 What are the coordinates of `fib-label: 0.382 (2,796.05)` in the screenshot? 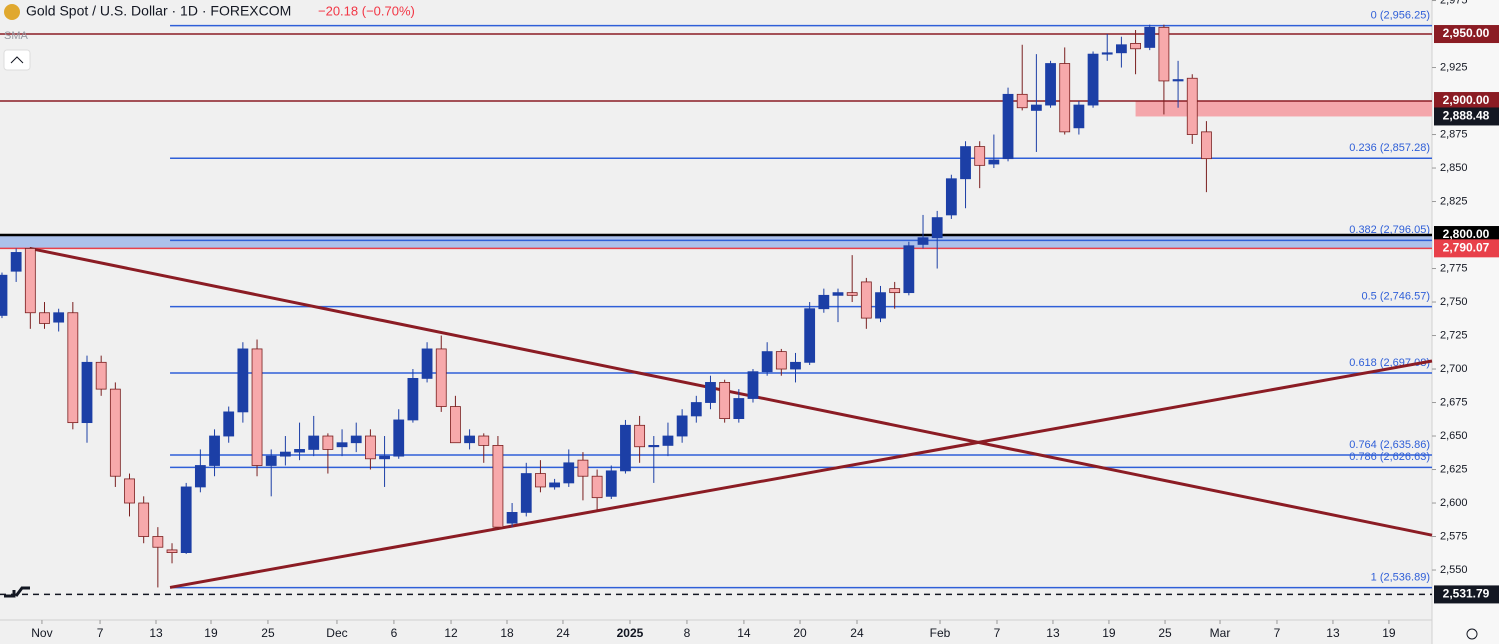 It's located at (1389, 230).